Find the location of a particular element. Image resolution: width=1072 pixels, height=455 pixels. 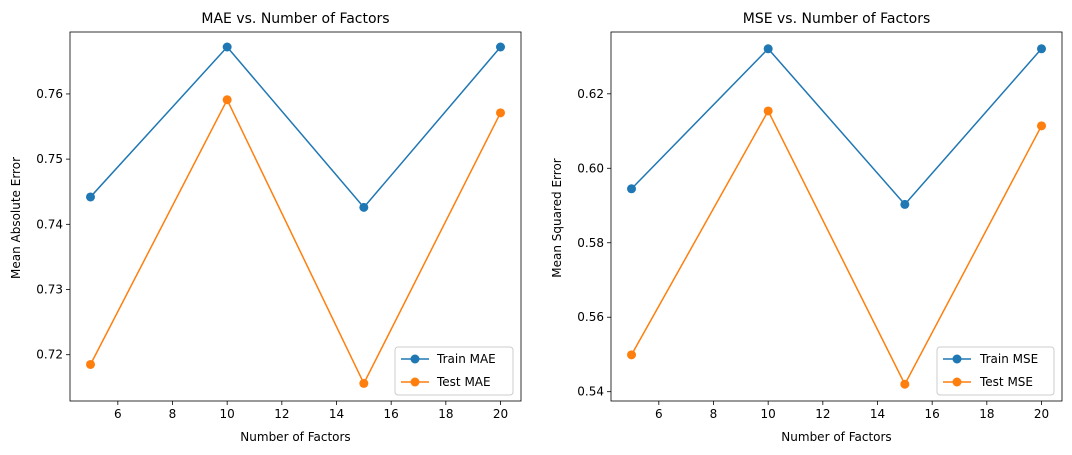

legend-marker-train-mae is located at coordinates (415, 359).